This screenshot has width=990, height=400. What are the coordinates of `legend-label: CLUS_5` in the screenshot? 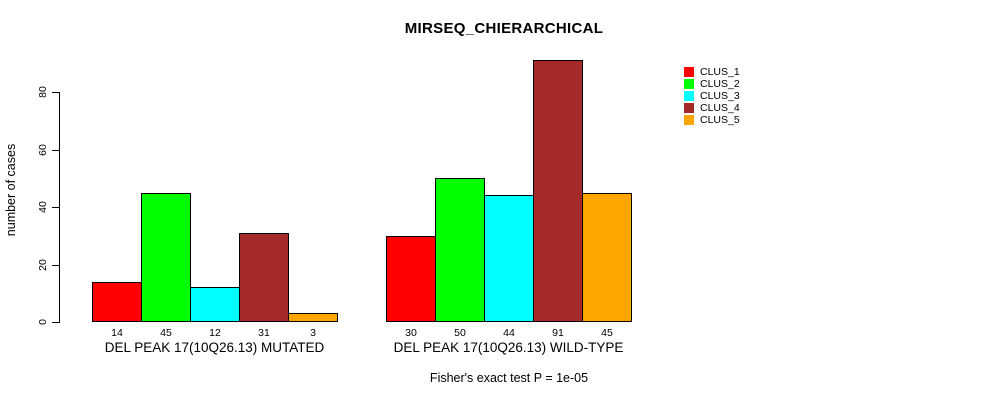 It's located at (720, 120).